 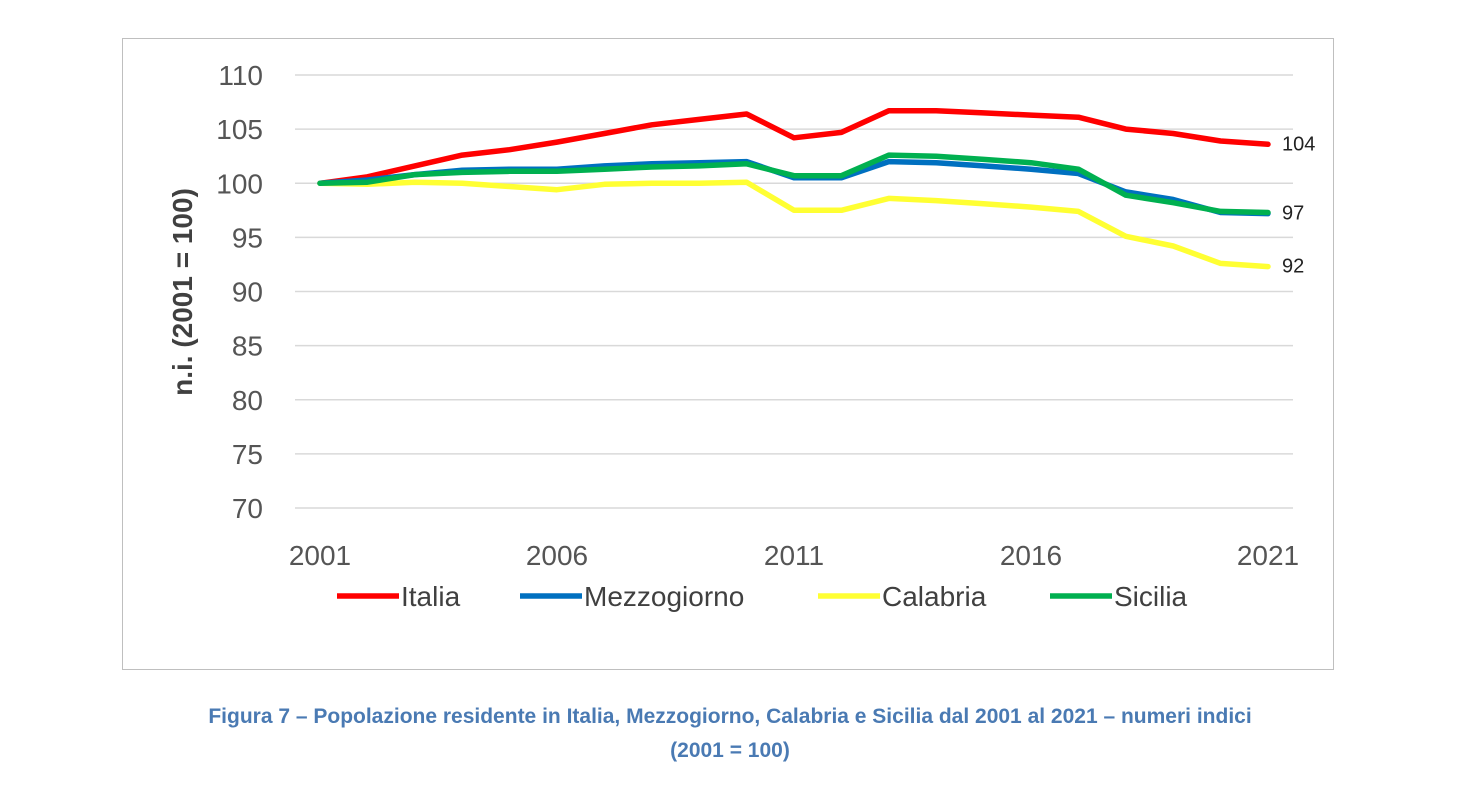 I want to click on caption-line-2: (2001 = 100), so click(x=730, y=750).